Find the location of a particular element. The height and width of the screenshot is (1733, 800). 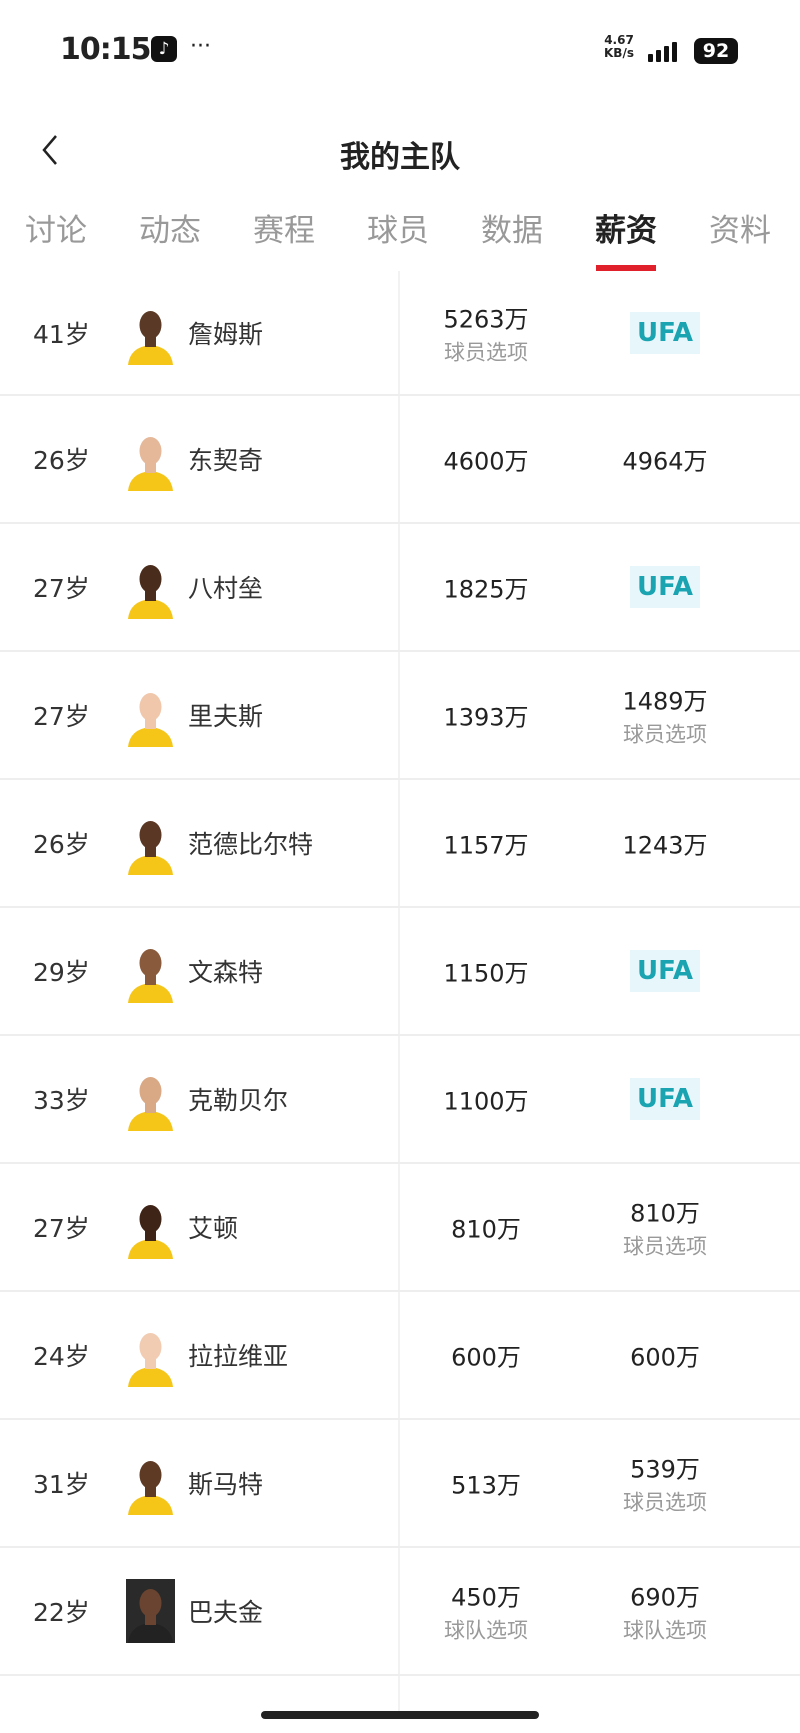

table-row: 41岁 詹姆斯 5263万 球员选项 UFA is located at coordinates (400, 333).